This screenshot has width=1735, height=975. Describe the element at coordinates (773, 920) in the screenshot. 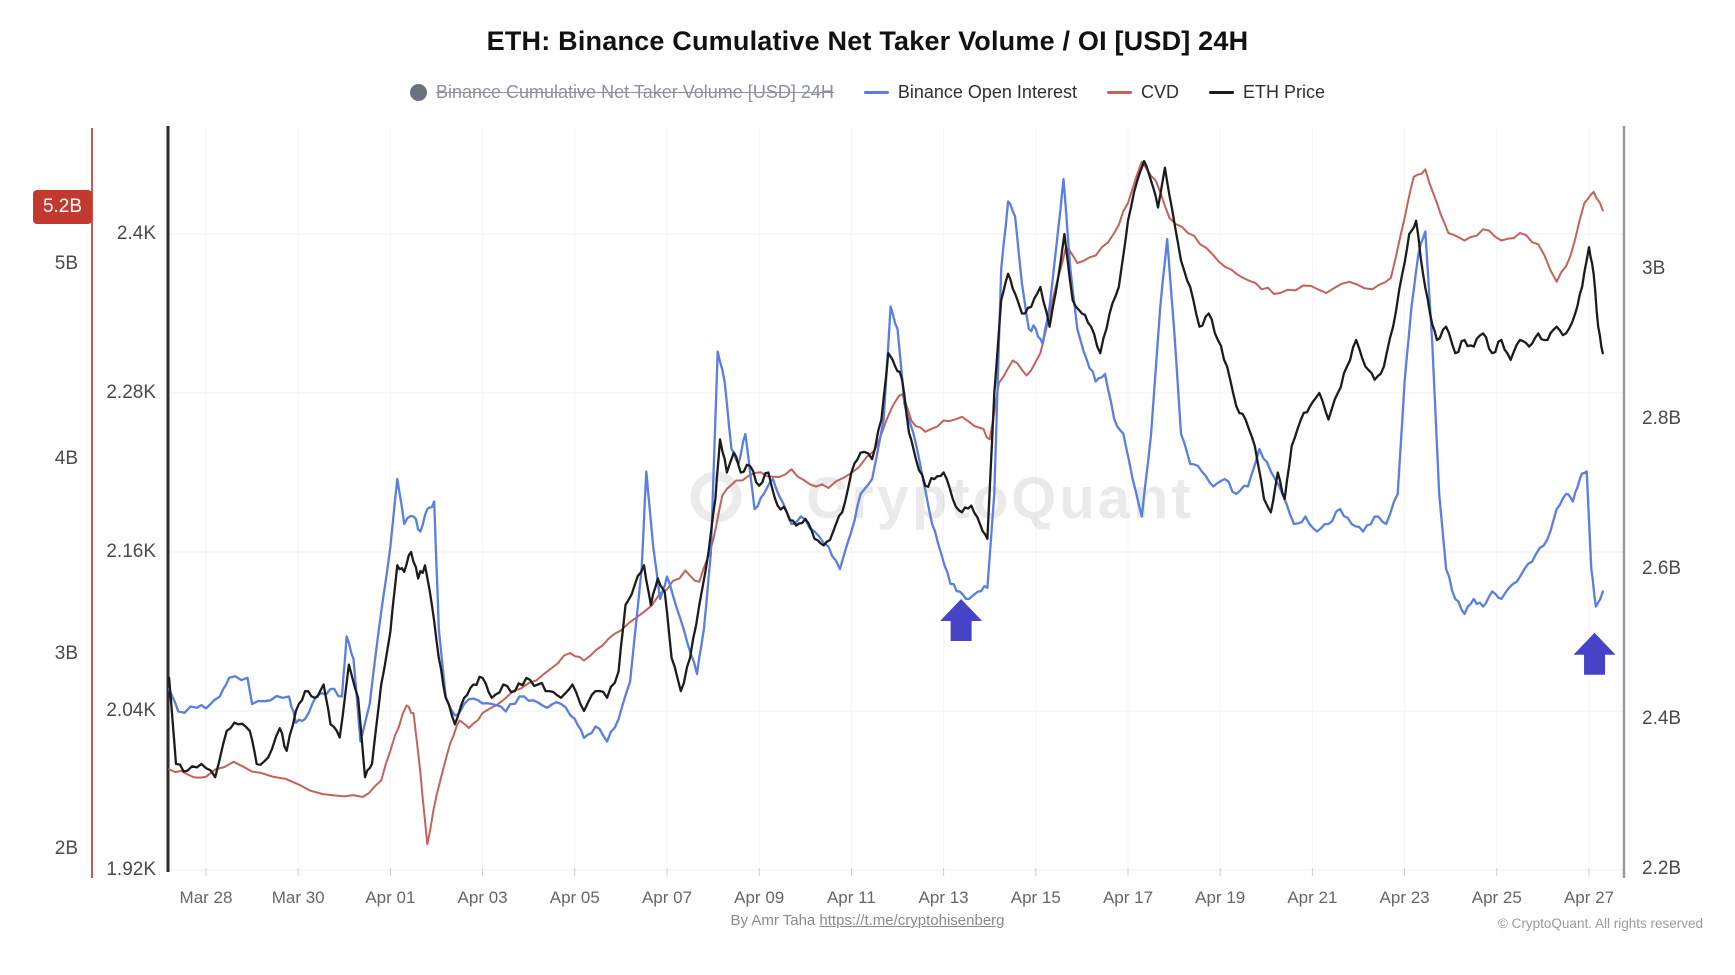

I see `footer-credit-text: By Amr Taha` at that location.